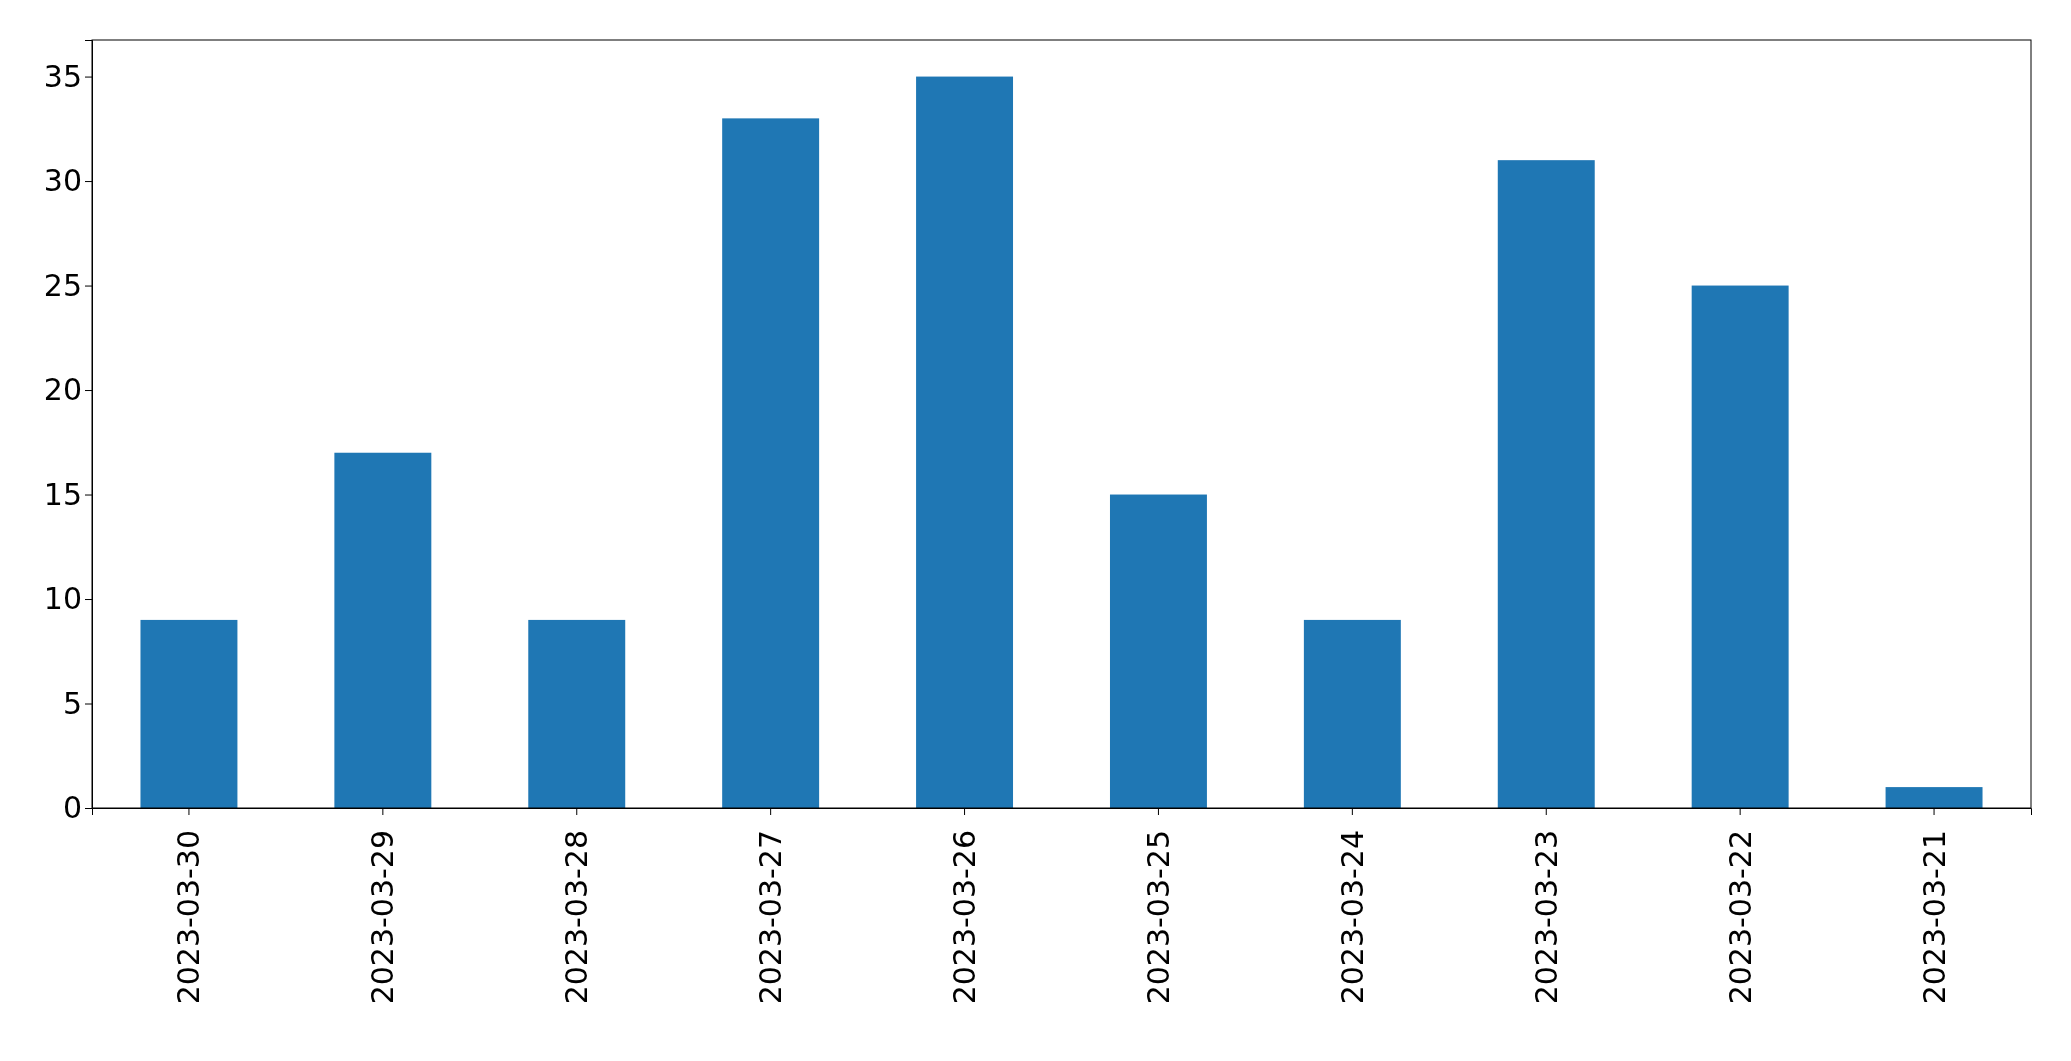 This screenshot has width=2071, height=1061. I want to click on x-tick-label: 2023-03-21, so click(1934, 917).